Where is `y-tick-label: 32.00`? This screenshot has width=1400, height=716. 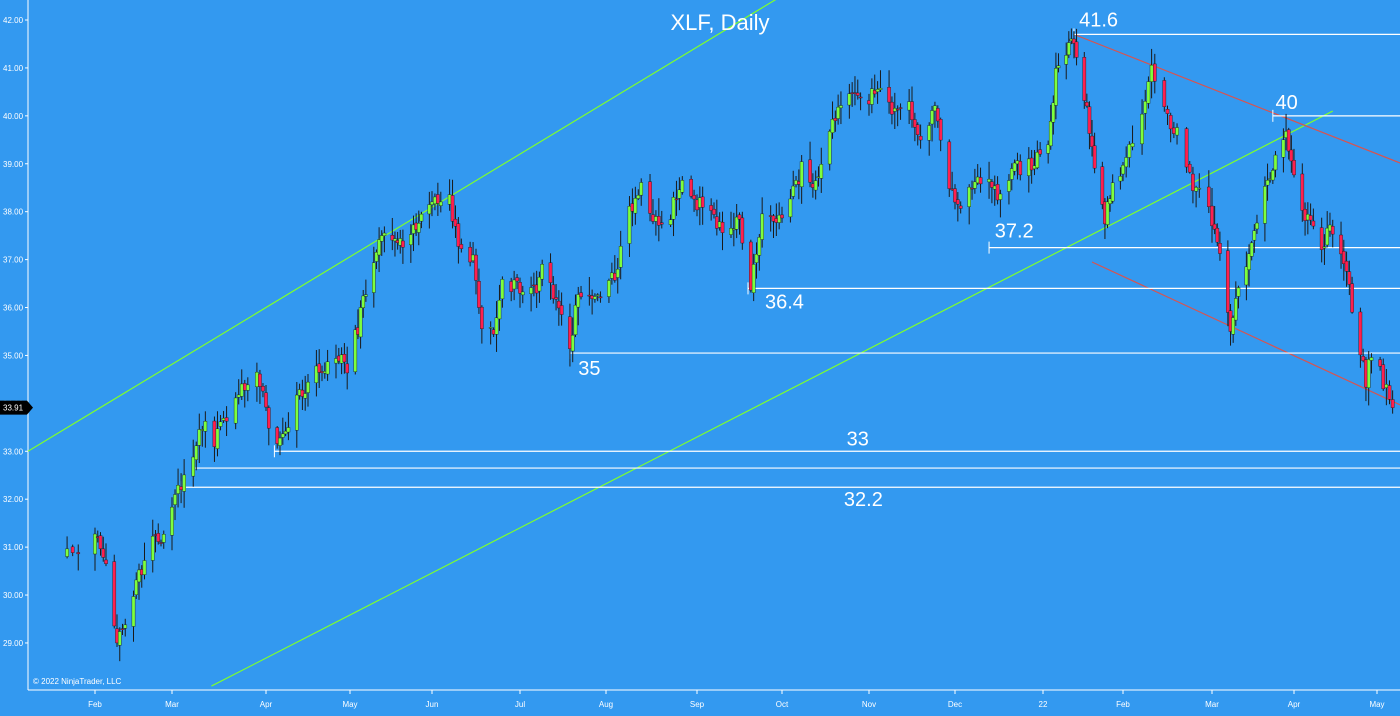
y-tick-label: 32.00 is located at coordinates (13, 499).